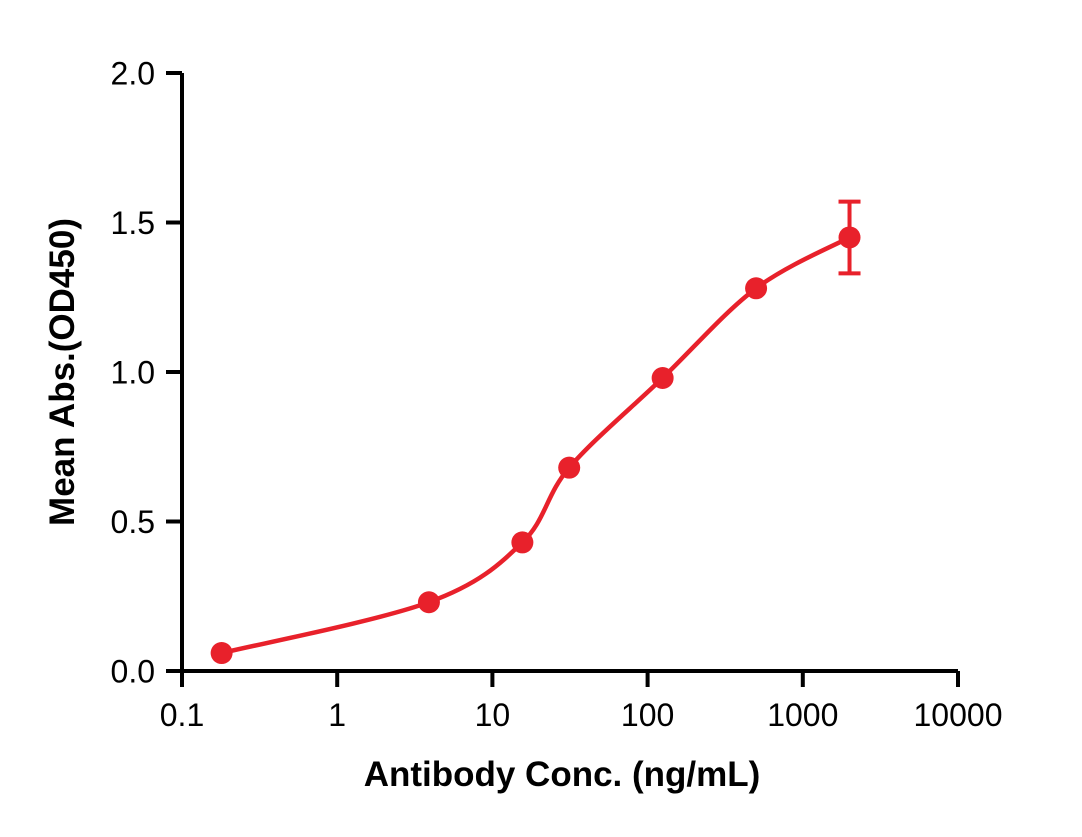 The height and width of the screenshot is (837, 1082). Describe the element at coordinates (133, 223) in the screenshot. I see `y-tick-label: 1.5` at that location.